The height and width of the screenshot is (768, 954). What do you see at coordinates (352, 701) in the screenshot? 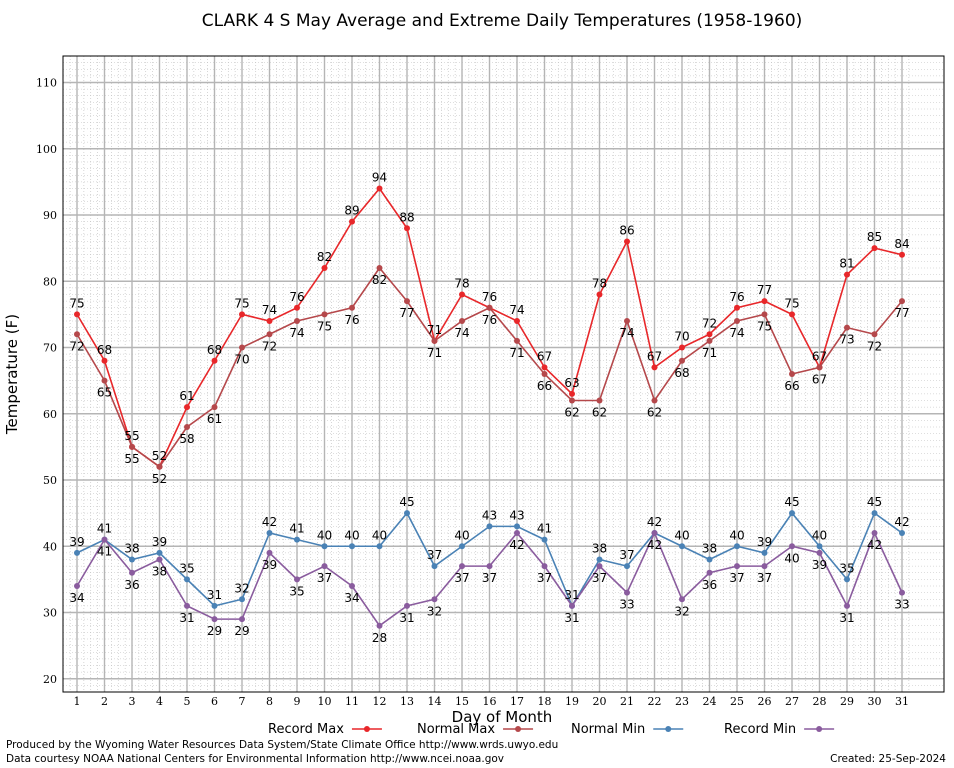
I see `x-tick-label: 11` at bounding box center [352, 701].